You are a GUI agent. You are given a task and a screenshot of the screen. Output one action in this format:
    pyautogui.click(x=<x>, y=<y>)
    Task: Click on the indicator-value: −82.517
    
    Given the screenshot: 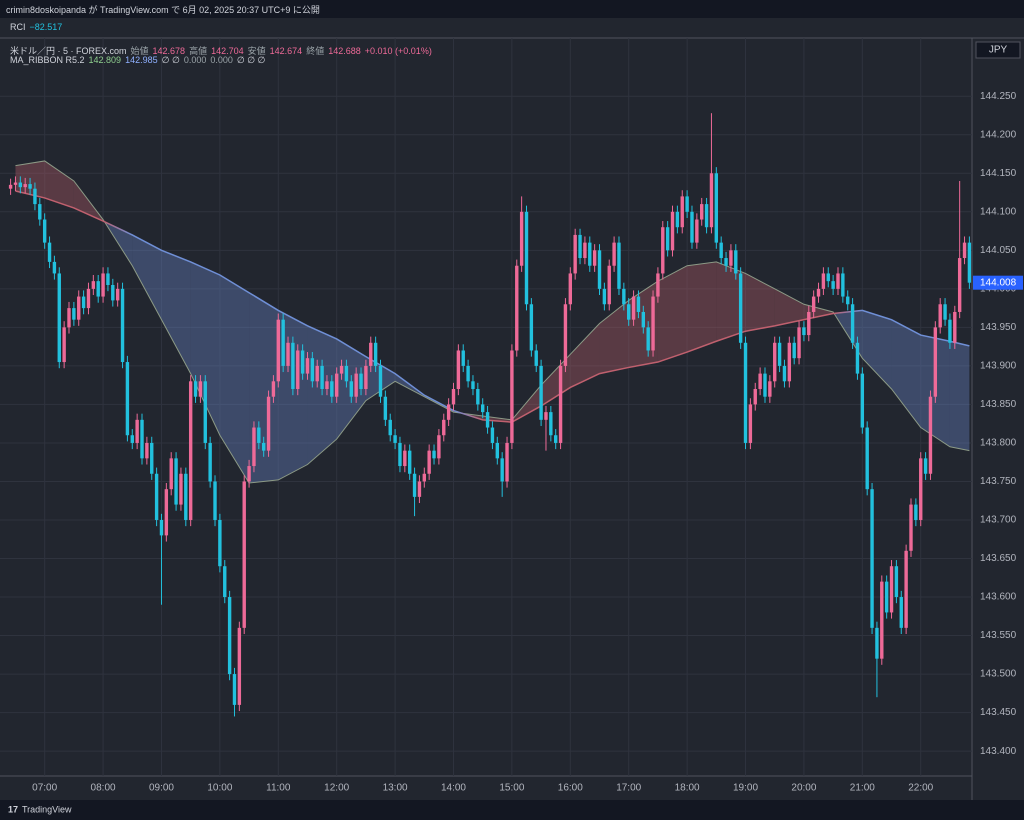 What is the action you would take?
    pyautogui.click(x=46, y=27)
    